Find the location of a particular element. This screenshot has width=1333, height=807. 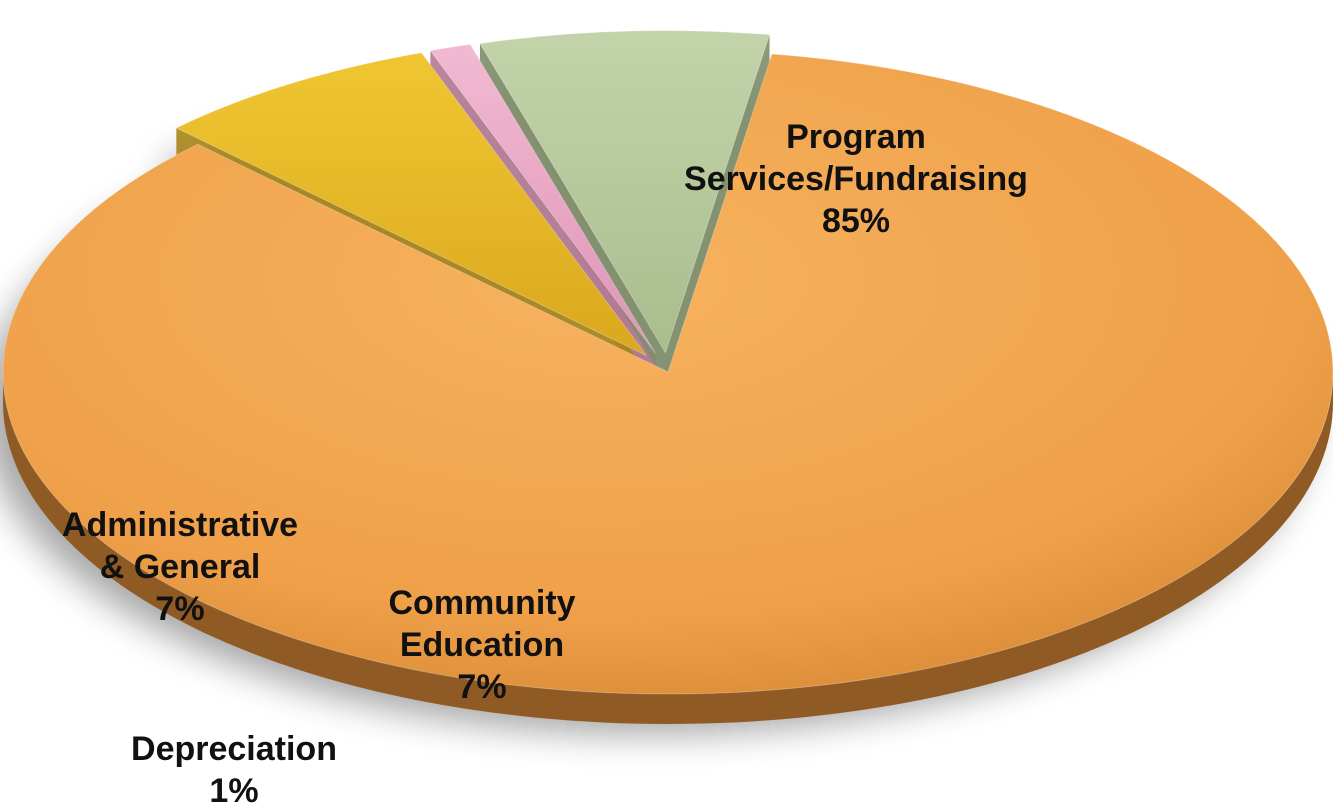

slice-administrative-general-name-label: Administrative is located at coordinates (180, 525).